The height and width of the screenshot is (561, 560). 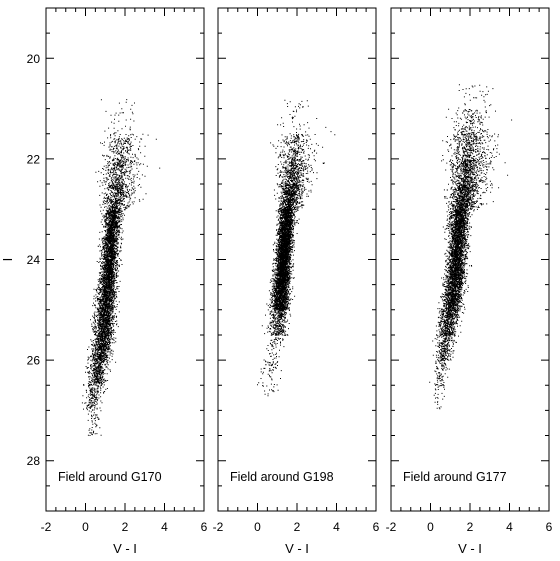 What do you see at coordinates (218, 527) in the screenshot?
I see `x-tick-label-g198: -2` at bounding box center [218, 527].